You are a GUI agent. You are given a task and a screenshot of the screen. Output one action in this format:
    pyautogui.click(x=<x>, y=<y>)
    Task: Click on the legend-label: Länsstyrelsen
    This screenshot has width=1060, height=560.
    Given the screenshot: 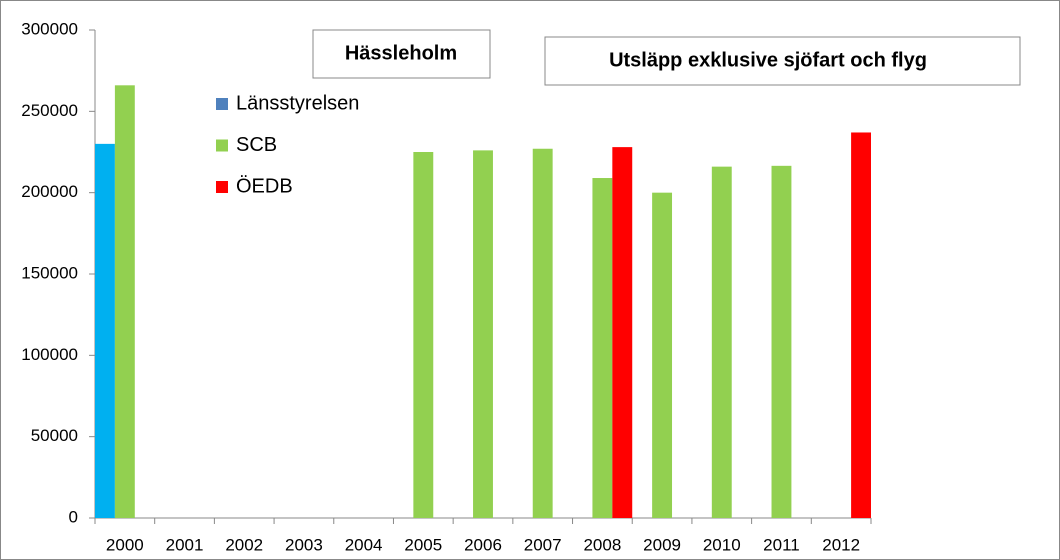 What is the action you would take?
    pyautogui.click(x=297, y=103)
    